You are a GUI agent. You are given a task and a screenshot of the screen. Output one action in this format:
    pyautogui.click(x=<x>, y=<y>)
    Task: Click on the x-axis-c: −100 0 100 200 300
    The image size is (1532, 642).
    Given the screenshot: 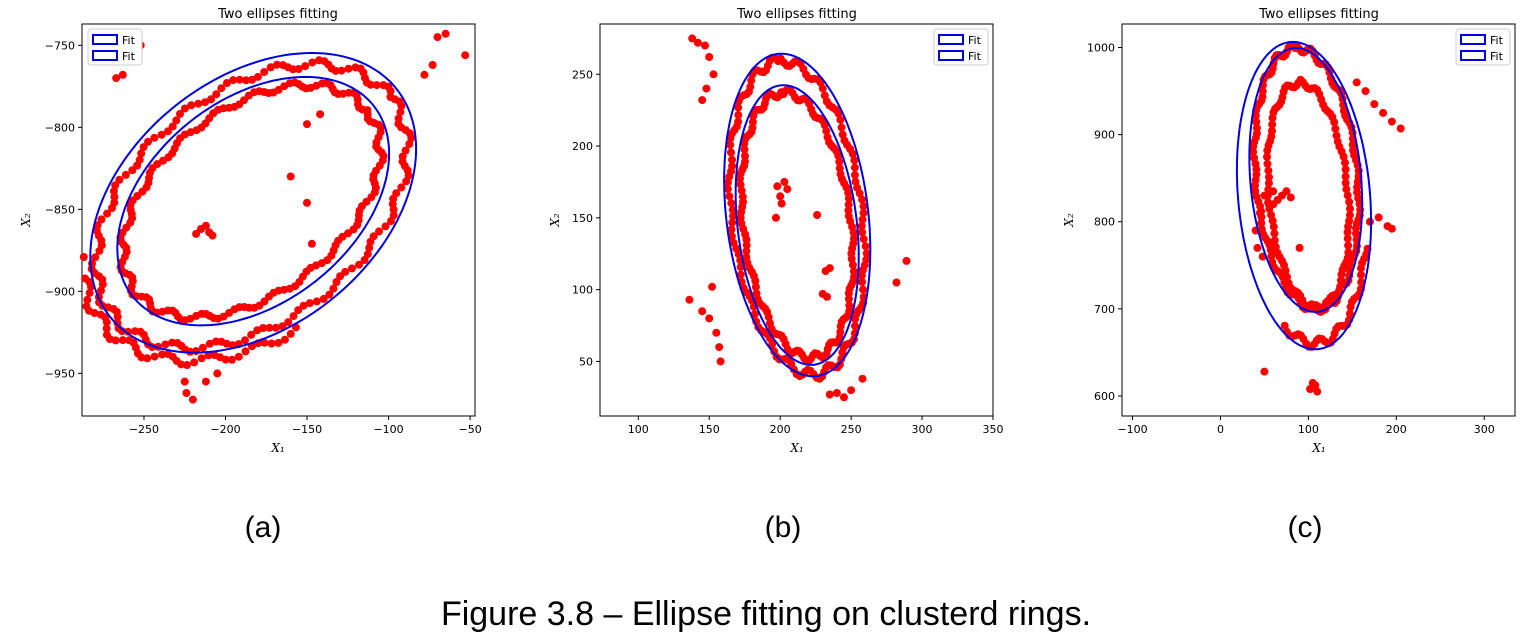 What is the action you would take?
    pyautogui.click(x=1306, y=426)
    